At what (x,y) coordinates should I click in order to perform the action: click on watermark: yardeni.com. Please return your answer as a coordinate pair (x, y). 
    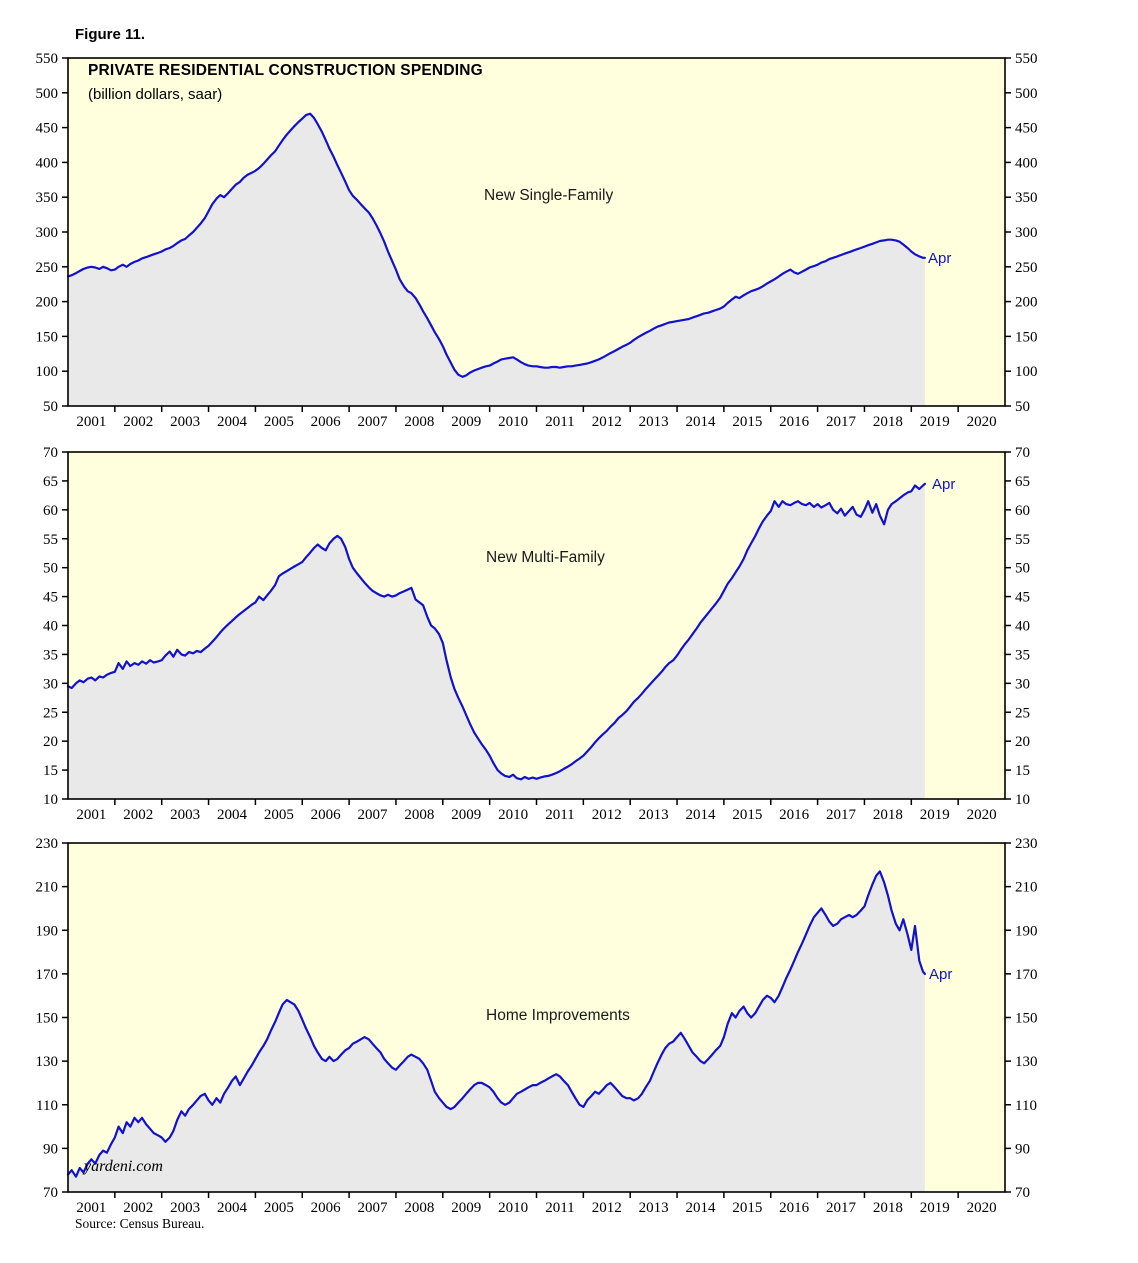
    Looking at the image, I should click on (123, 1166).